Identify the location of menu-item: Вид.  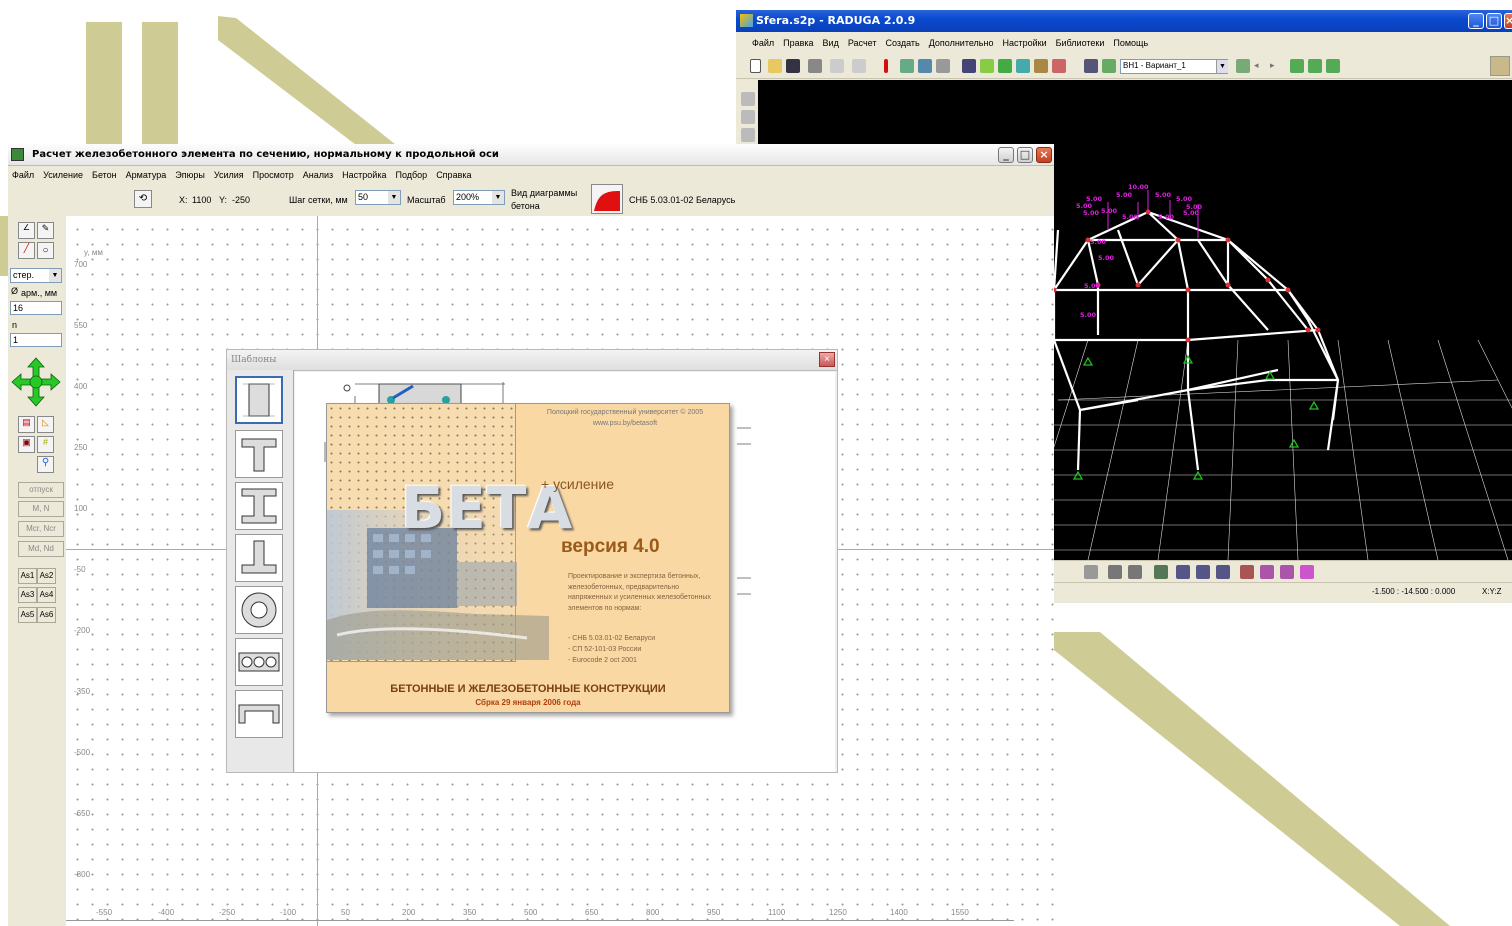
(830, 43).